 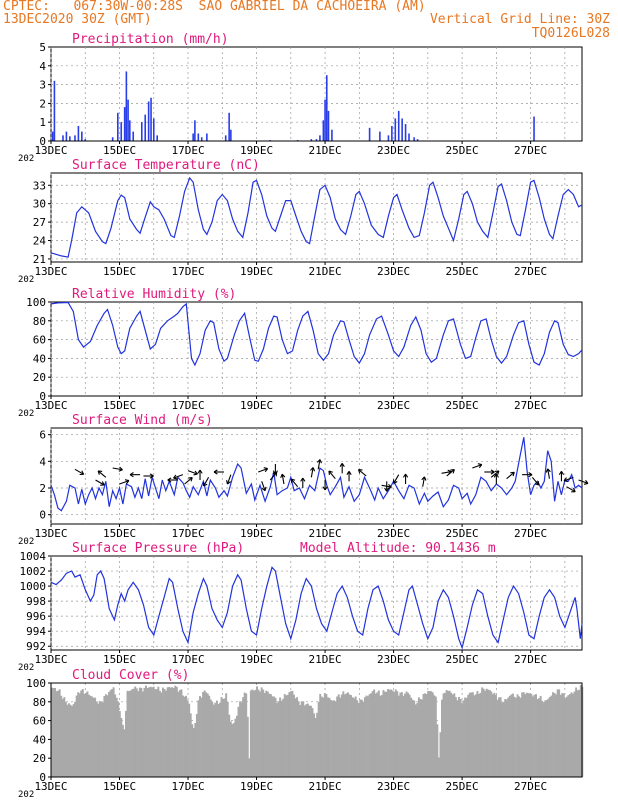 I want to click on panel-frame-overlay, so click(x=316, y=730).